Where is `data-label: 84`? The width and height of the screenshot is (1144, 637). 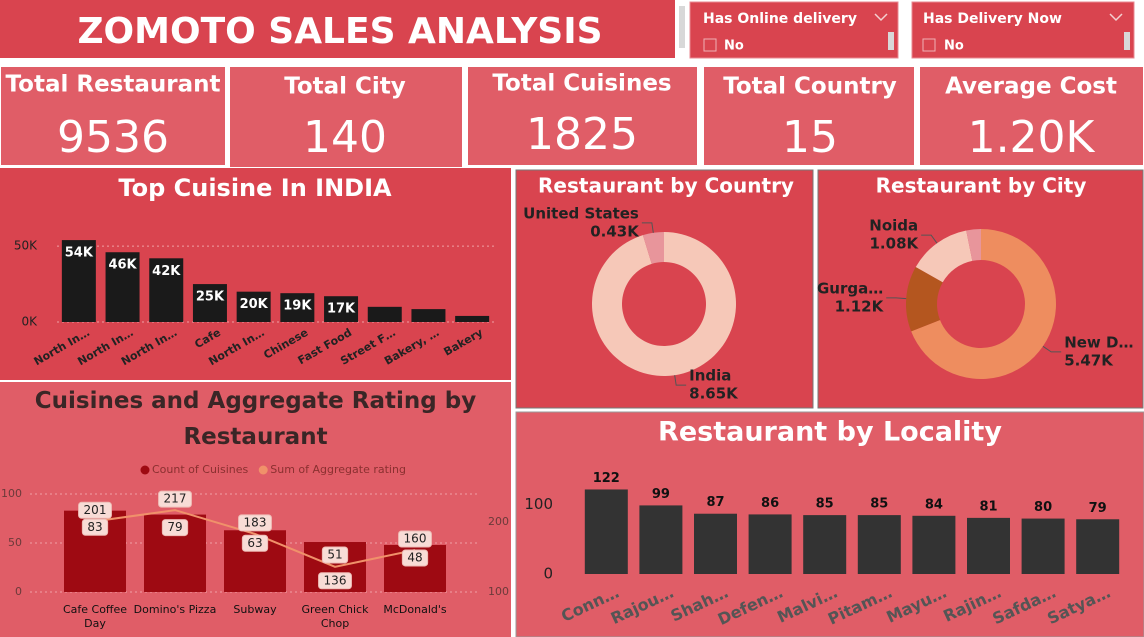 data-label: 84 is located at coordinates (934, 504).